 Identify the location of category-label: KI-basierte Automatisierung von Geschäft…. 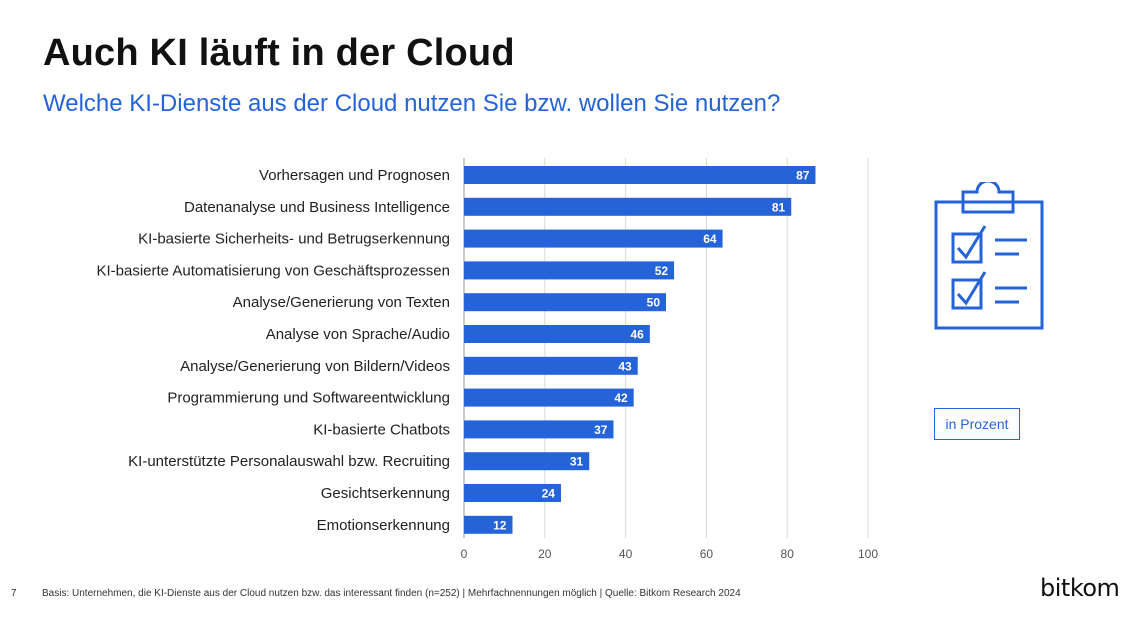
(273, 270).